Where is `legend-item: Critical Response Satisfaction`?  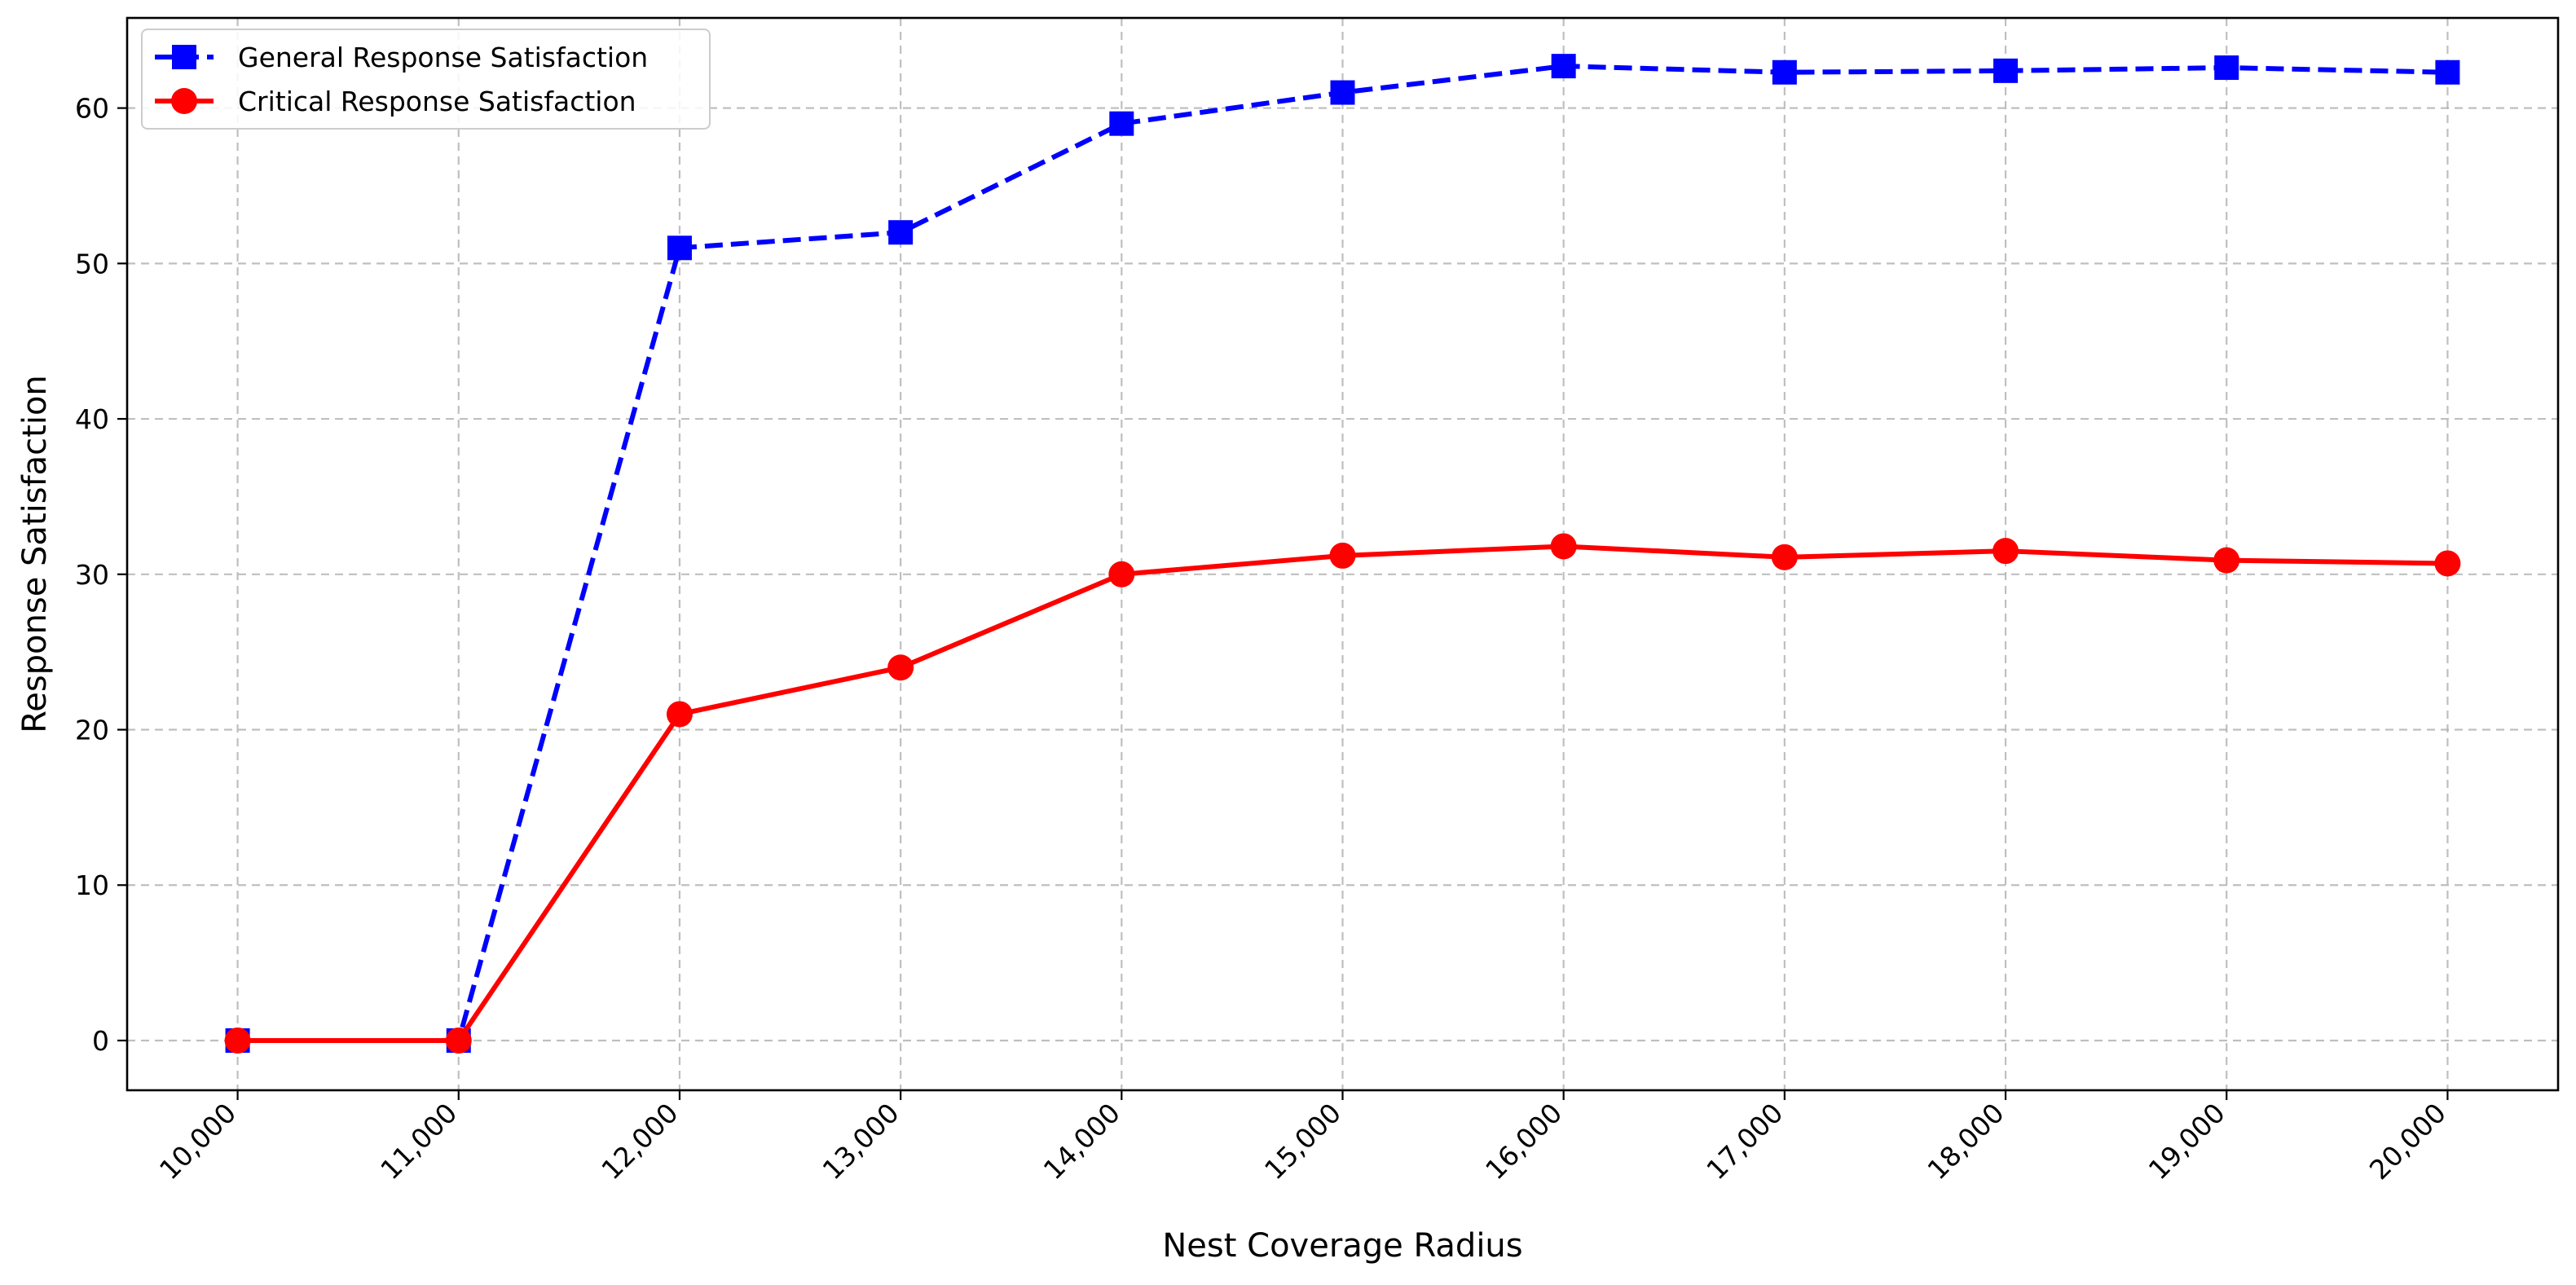 legend-item: Critical Response Satisfaction is located at coordinates (396, 101).